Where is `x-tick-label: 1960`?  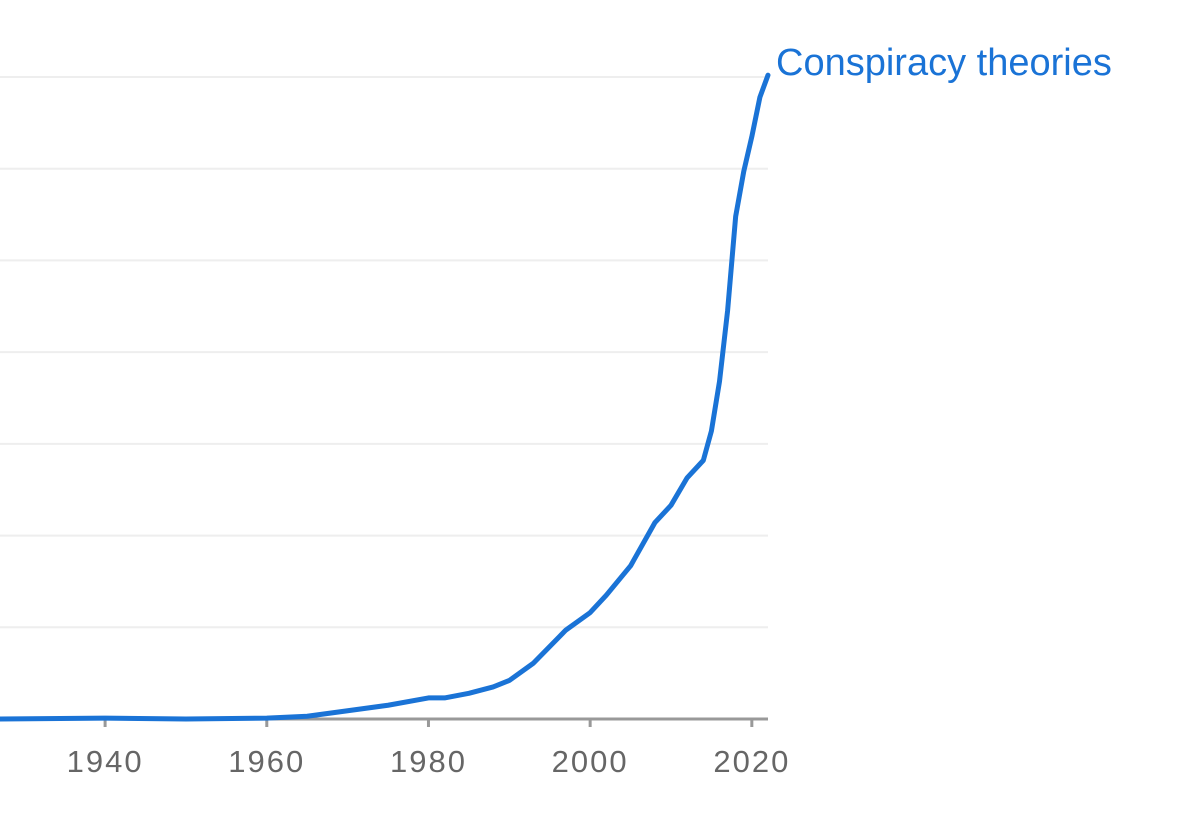
x-tick-label: 1960 is located at coordinates (266, 761).